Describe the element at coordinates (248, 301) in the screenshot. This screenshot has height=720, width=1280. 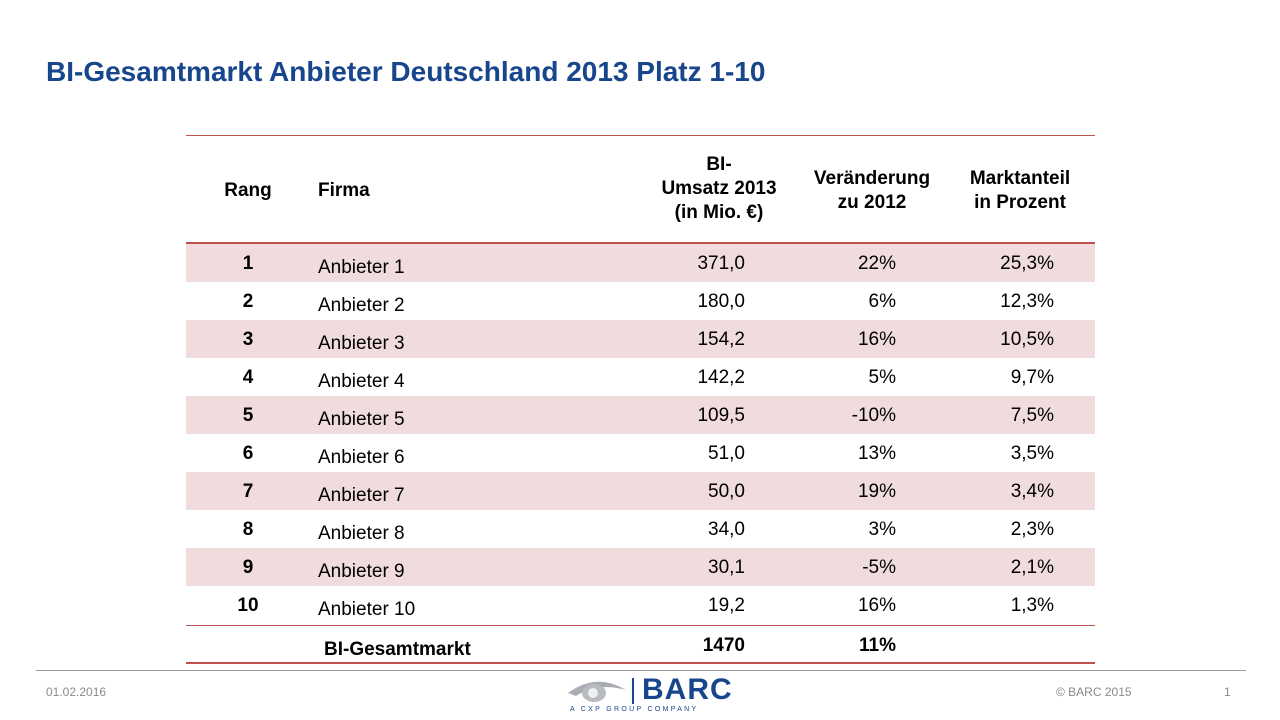
I see `rank-cell: 2` at that location.